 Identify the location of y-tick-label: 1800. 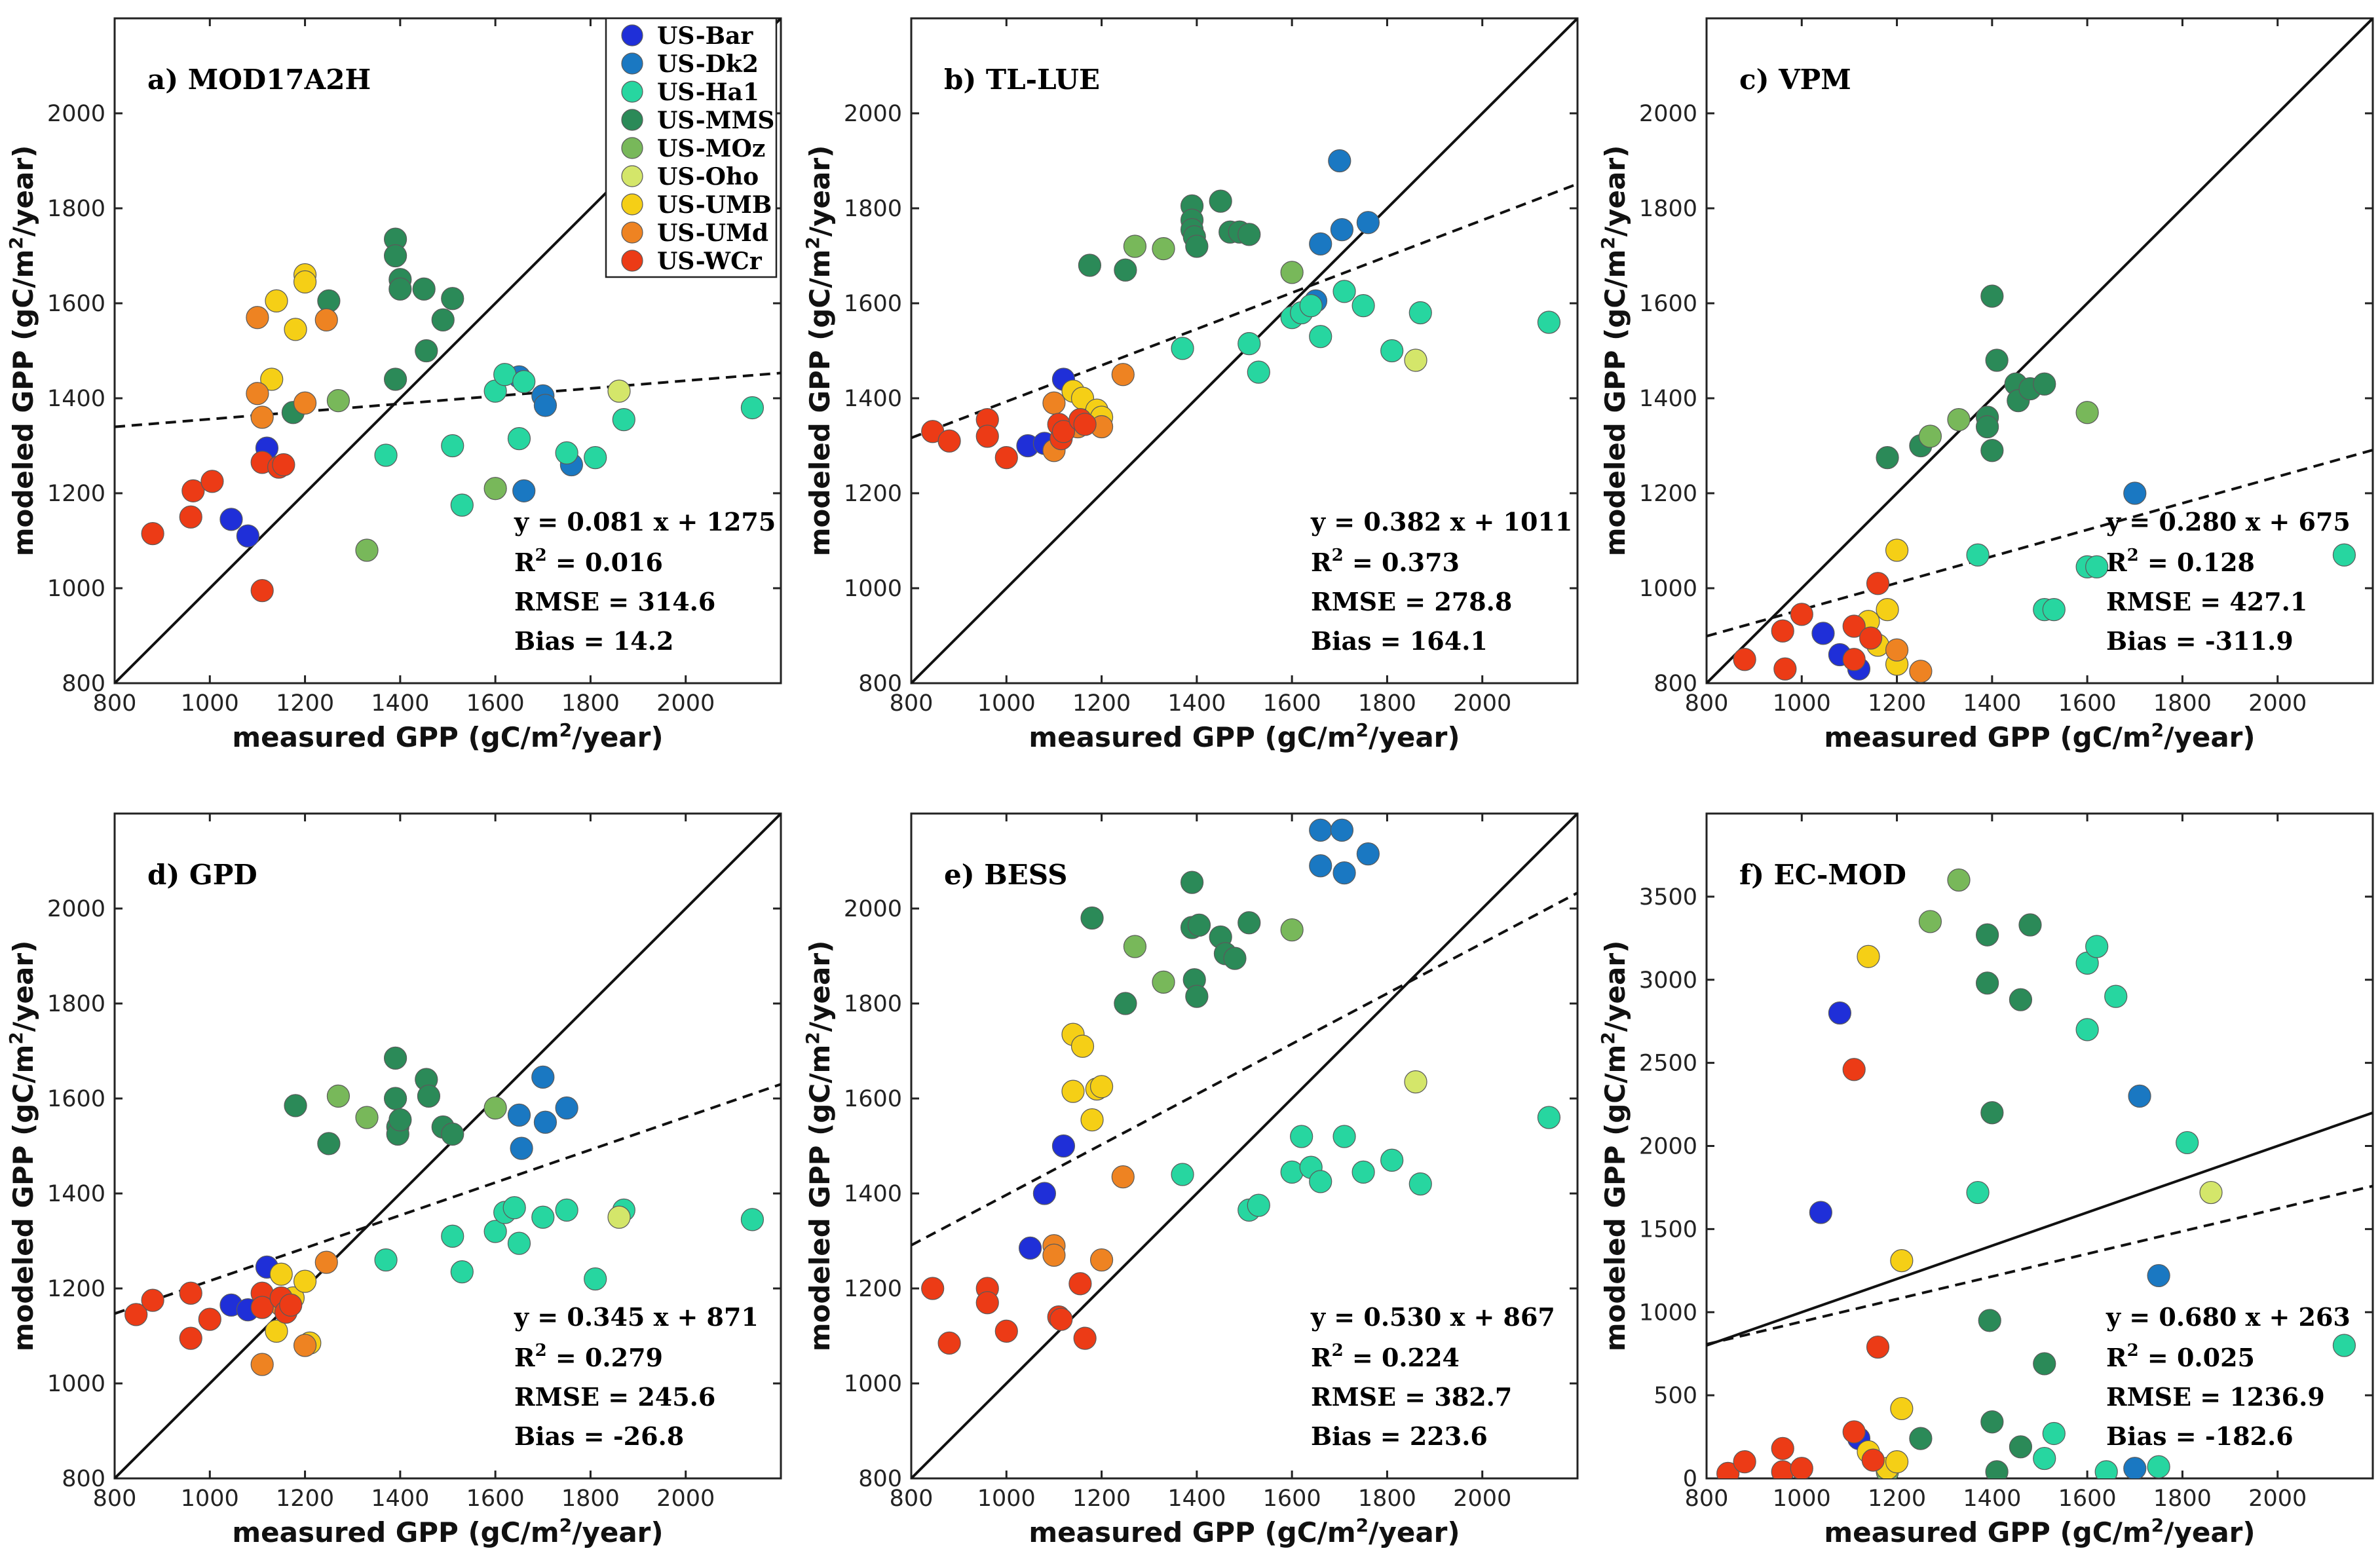
(873, 209).